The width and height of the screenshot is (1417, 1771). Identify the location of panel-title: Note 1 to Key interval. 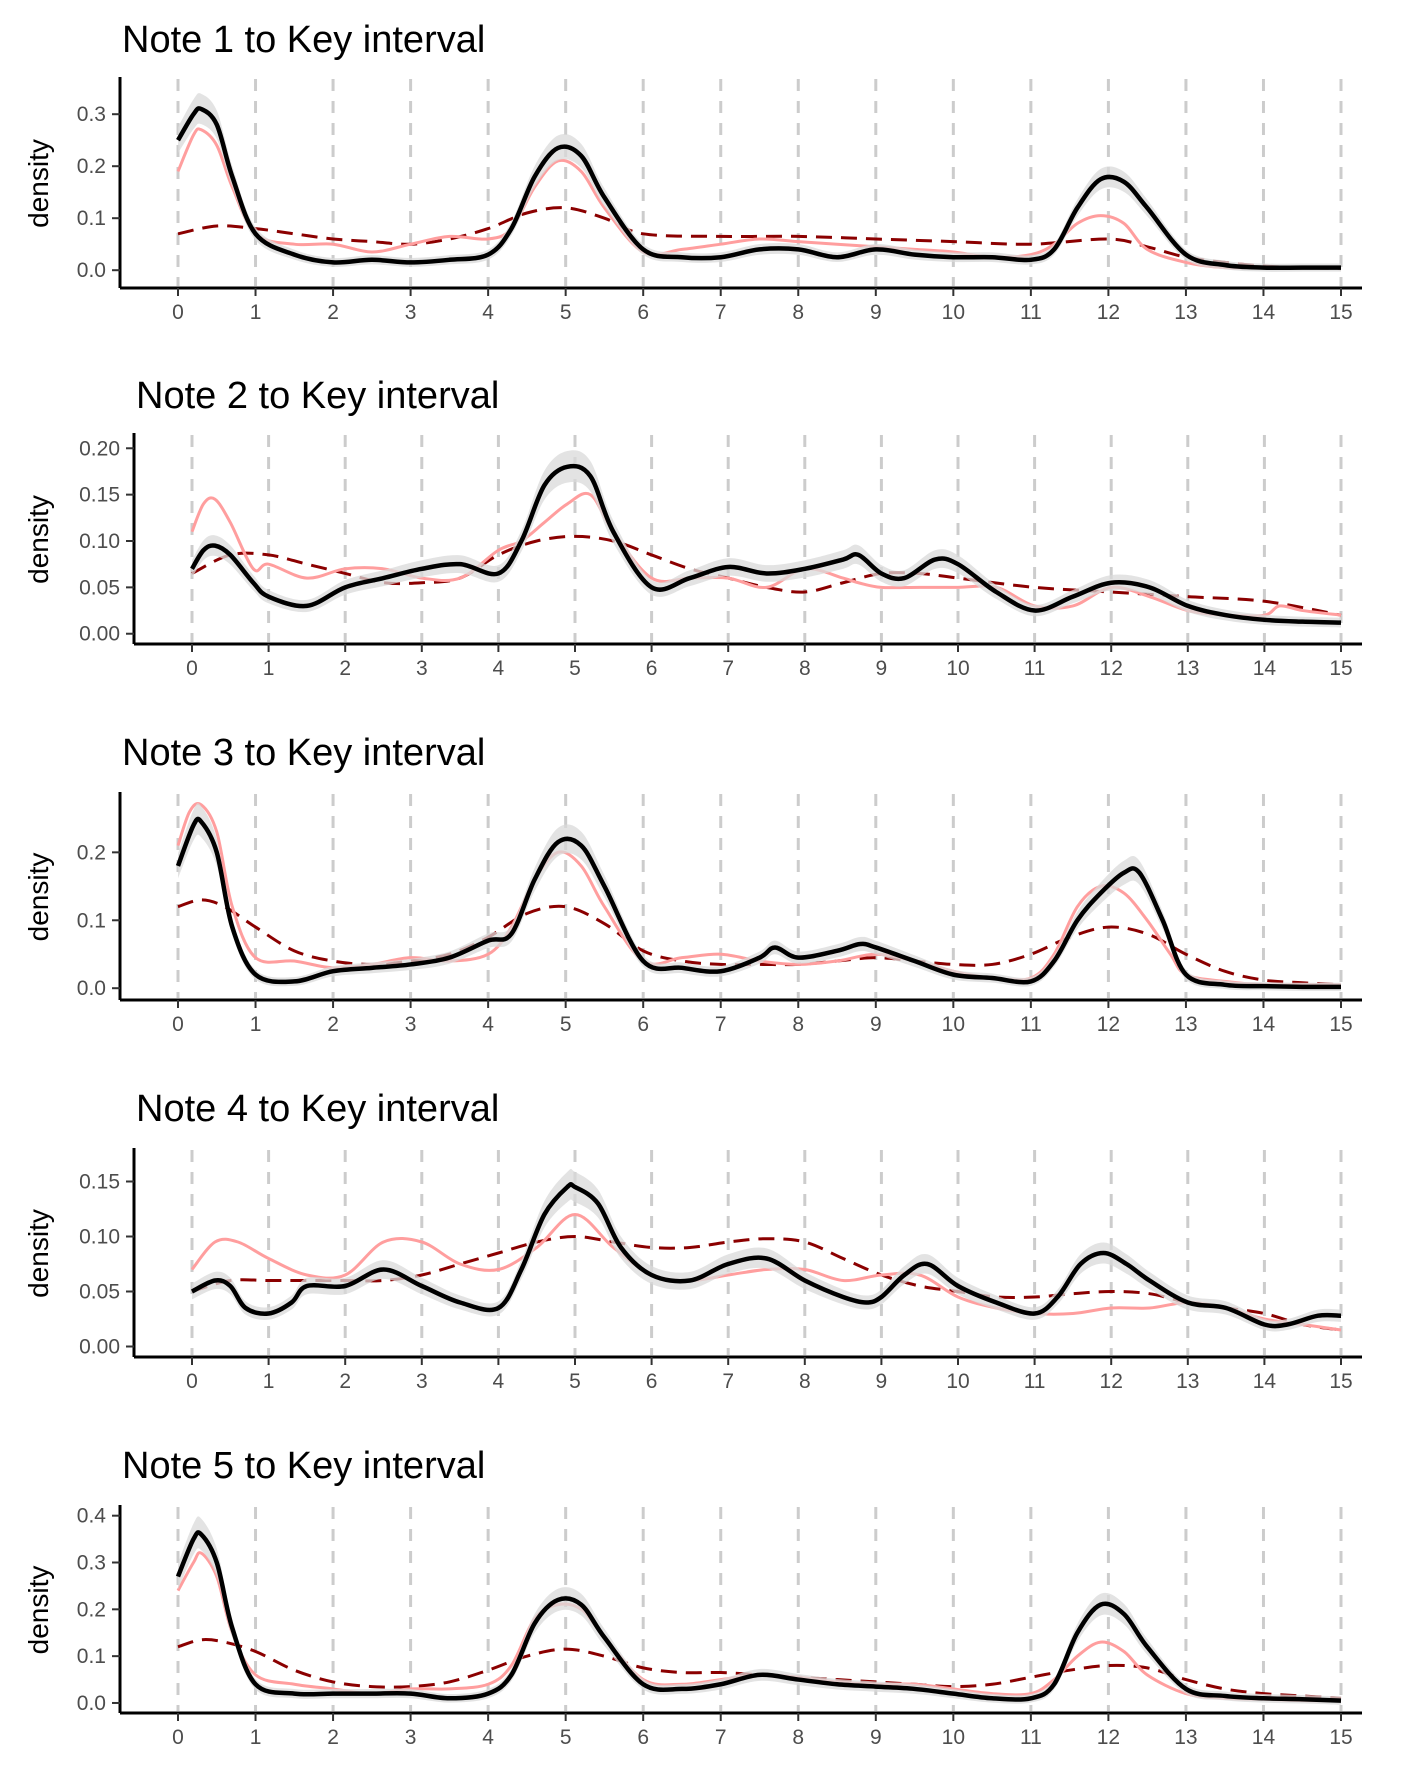
(303, 40).